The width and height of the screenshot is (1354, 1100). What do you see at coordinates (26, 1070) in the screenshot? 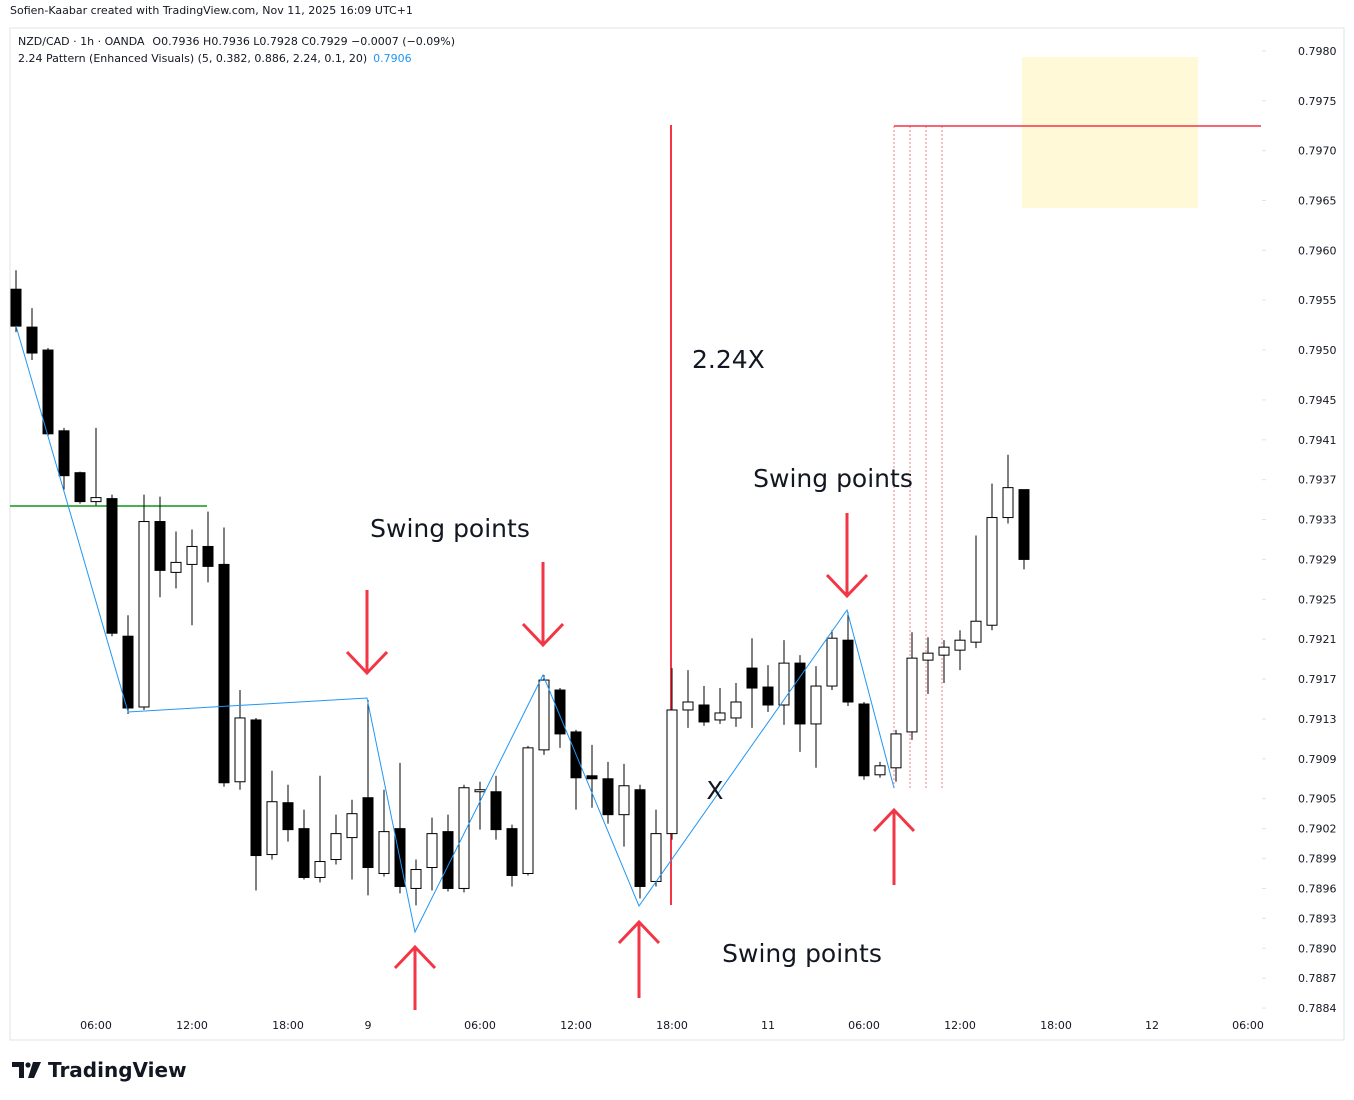
I see `logo` at bounding box center [26, 1070].